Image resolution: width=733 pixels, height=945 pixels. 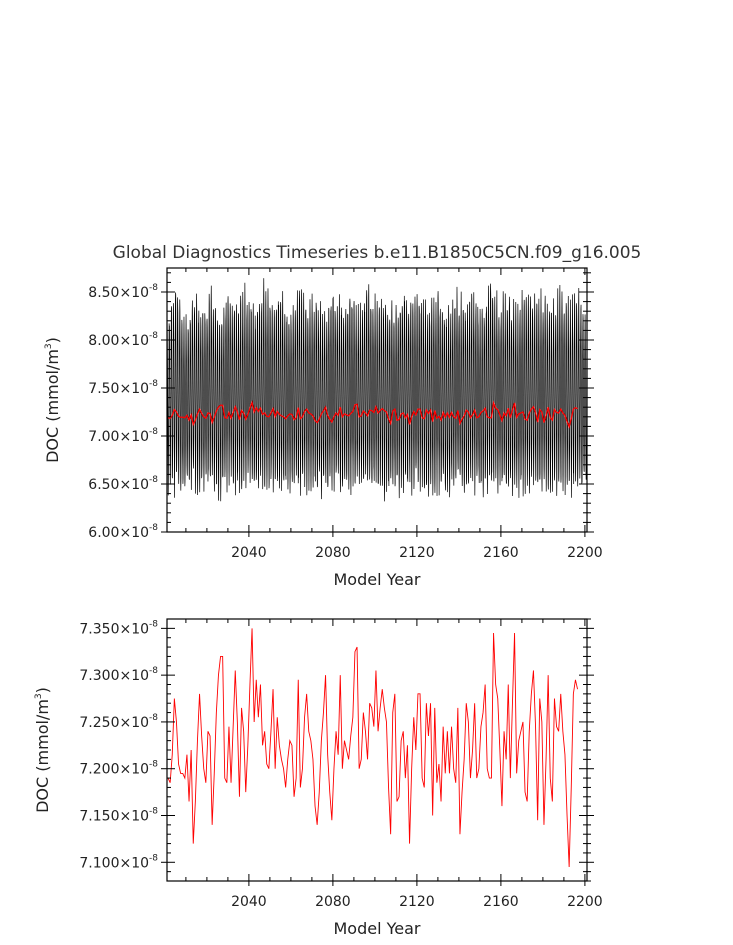 I want to click on y-tick-label: 7.100×10⁻⁸, so click(x=118, y=862).